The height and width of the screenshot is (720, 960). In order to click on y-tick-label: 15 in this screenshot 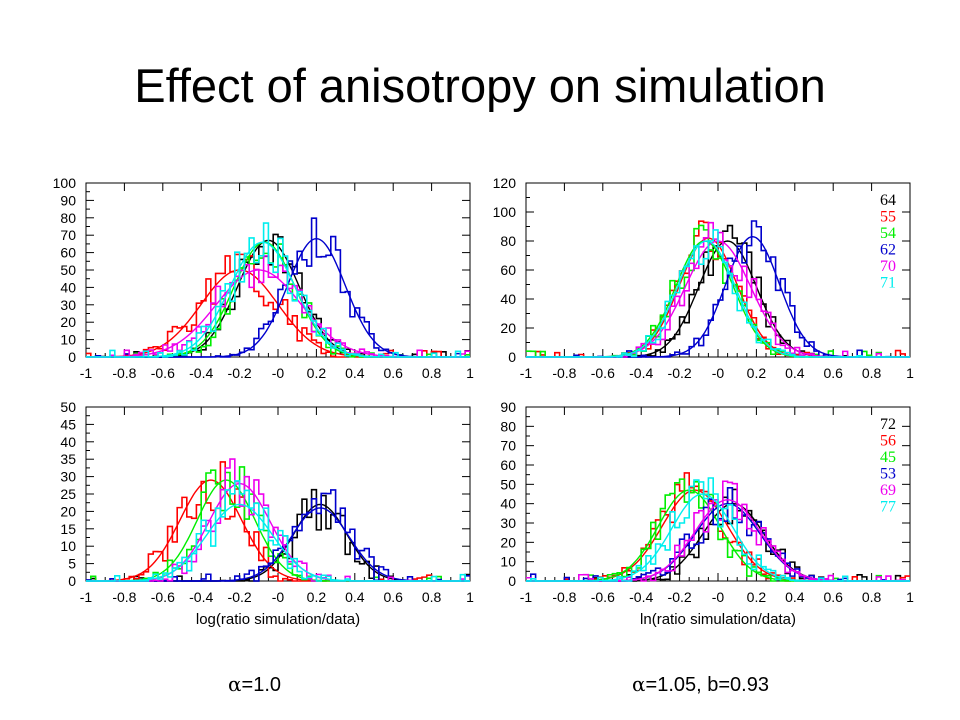, I will do `click(68, 529)`.